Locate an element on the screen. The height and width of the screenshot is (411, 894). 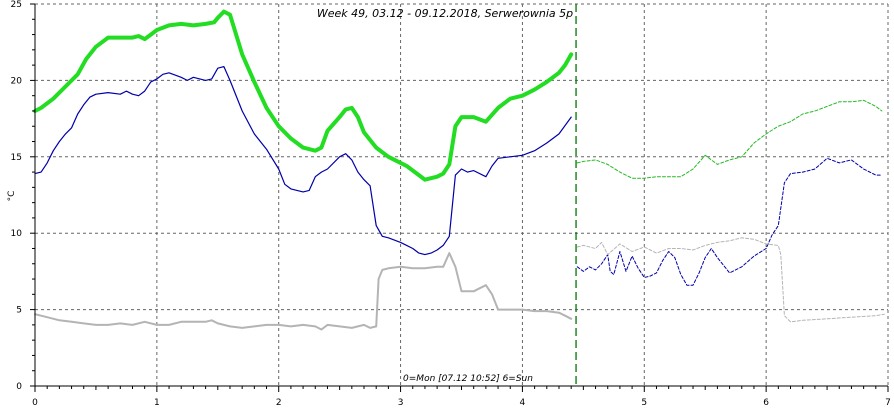
y-tick-label-4: 20 is located at coordinates (17, 81).